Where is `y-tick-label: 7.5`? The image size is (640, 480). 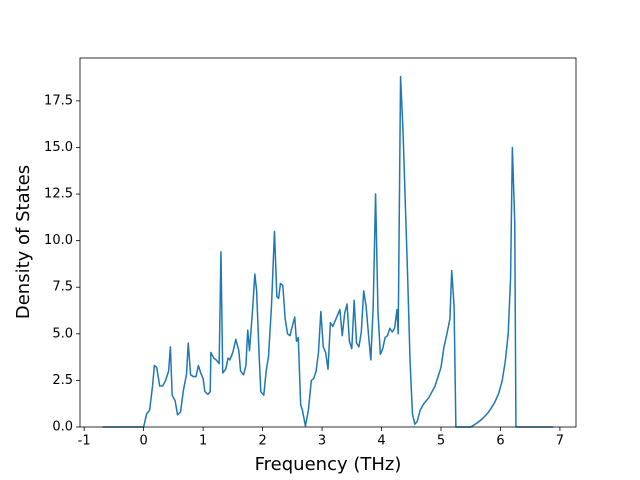 y-tick-label: 7.5 is located at coordinates (62, 287).